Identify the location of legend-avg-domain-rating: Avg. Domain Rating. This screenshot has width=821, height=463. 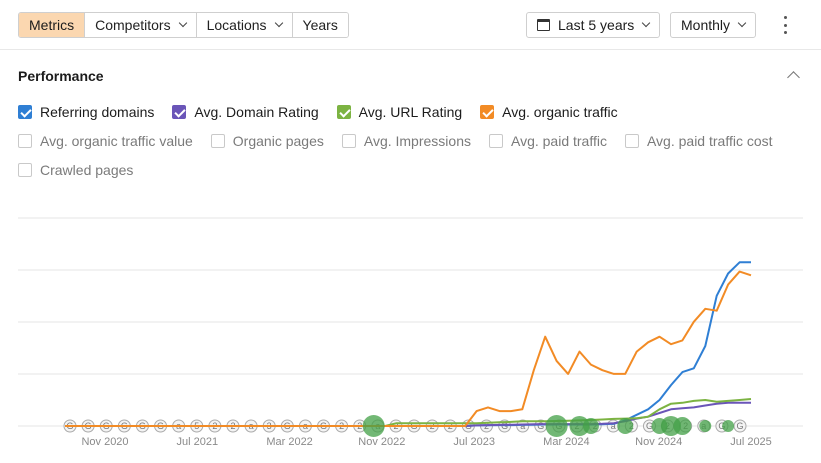
(245, 112).